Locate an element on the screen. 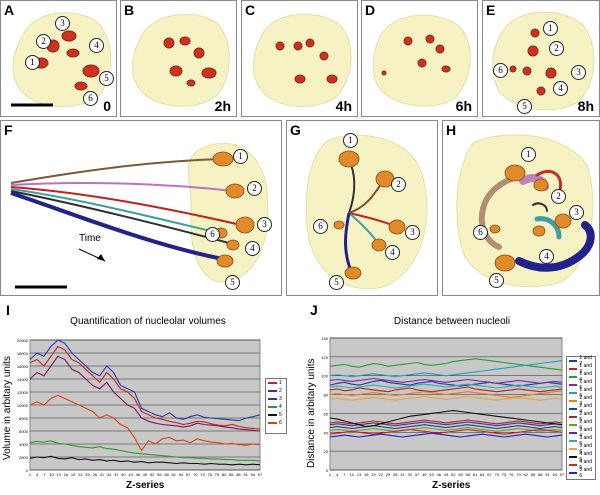 The height and width of the screenshot is (495, 600). legend-label: 2 and 3 is located at coordinates (585, 401).